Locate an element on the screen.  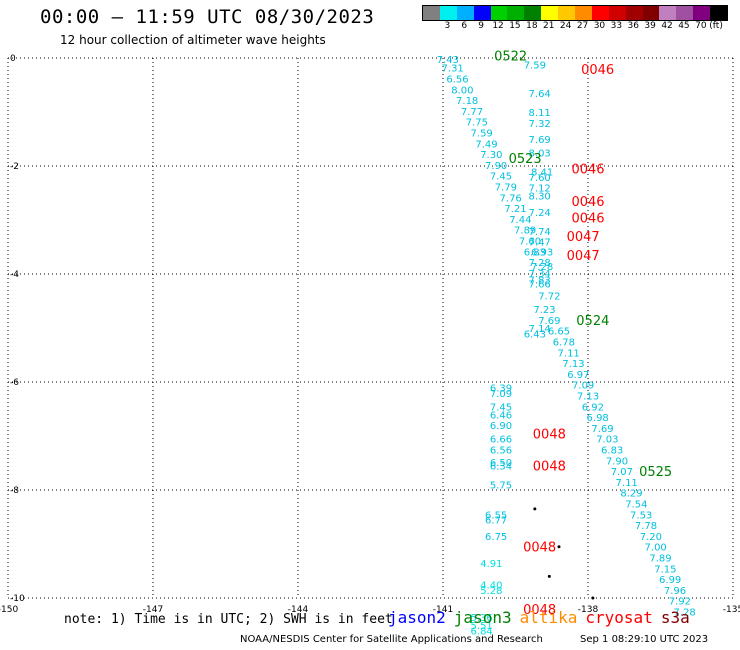
color-scale-label: 33 is located at coordinates (616, 26).